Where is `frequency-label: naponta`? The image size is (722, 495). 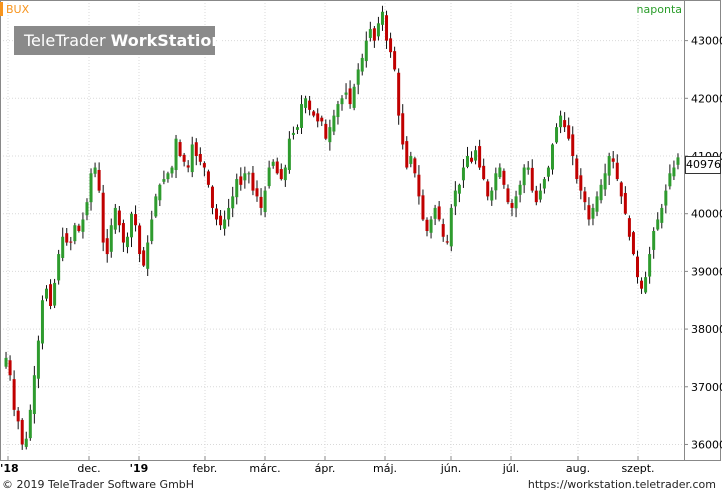
frequency-label: naponta is located at coordinates (659, 9).